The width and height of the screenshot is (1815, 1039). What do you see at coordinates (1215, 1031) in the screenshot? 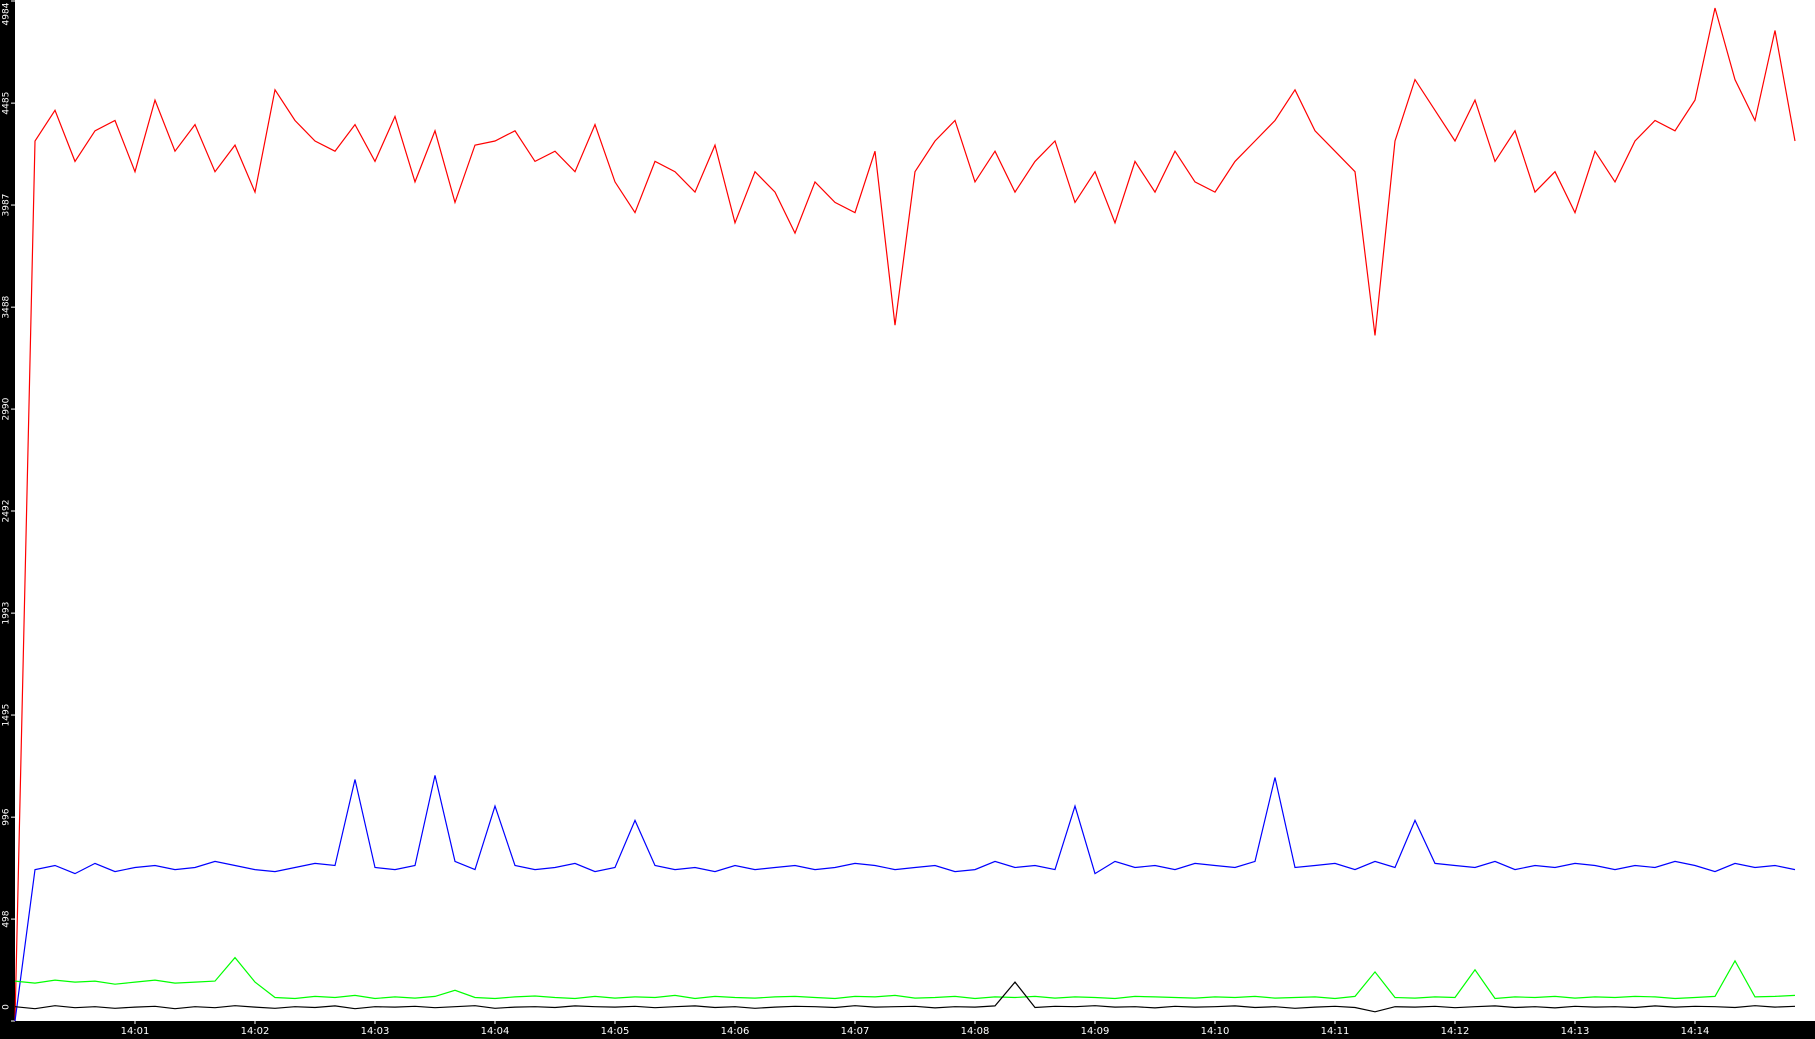
I see `x-tick-label: 14:10` at bounding box center [1215, 1031].